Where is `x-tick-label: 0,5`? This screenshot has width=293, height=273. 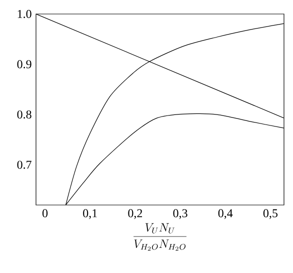 x-tick-label: 0,5 is located at coordinates (270, 214).